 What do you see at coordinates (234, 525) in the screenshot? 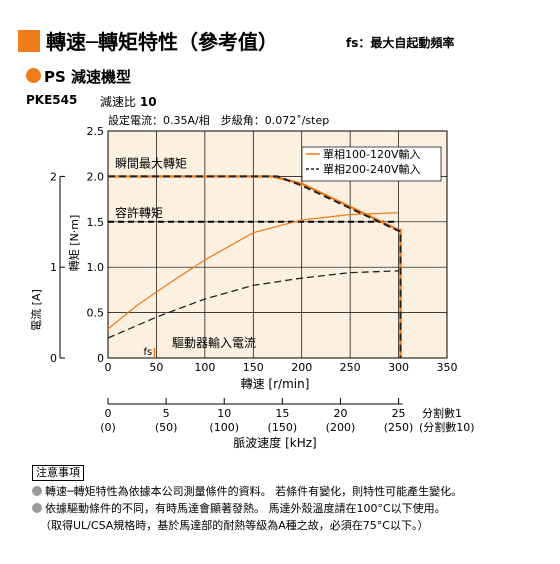
I see `note-sub: （取得UL/CSA規格時，基於馬達部的耐熱等級為A種之故，必須在75°C以下。）` at bounding box center [234, 525].